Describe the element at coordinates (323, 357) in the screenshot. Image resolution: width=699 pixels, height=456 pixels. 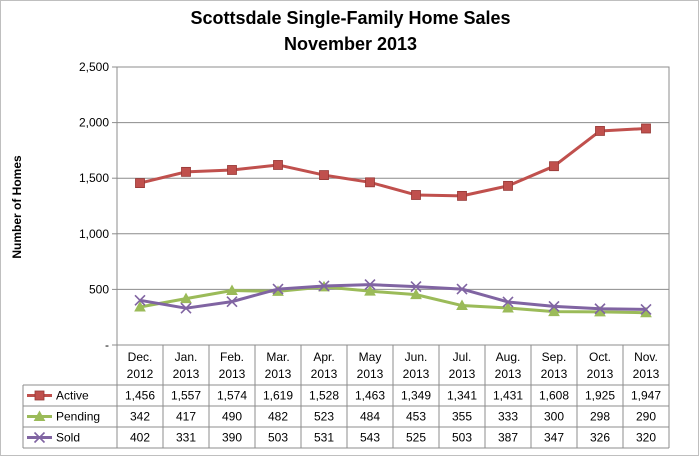
I see `x-category-label: Apr.` at that location.